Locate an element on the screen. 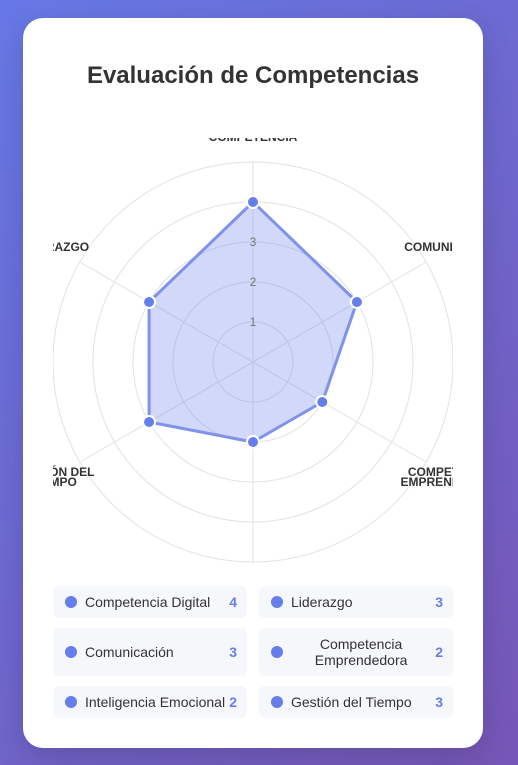 The height and width of the screenshot is (765, 518). tick-label: 2 is located at coordinates (253, 282).